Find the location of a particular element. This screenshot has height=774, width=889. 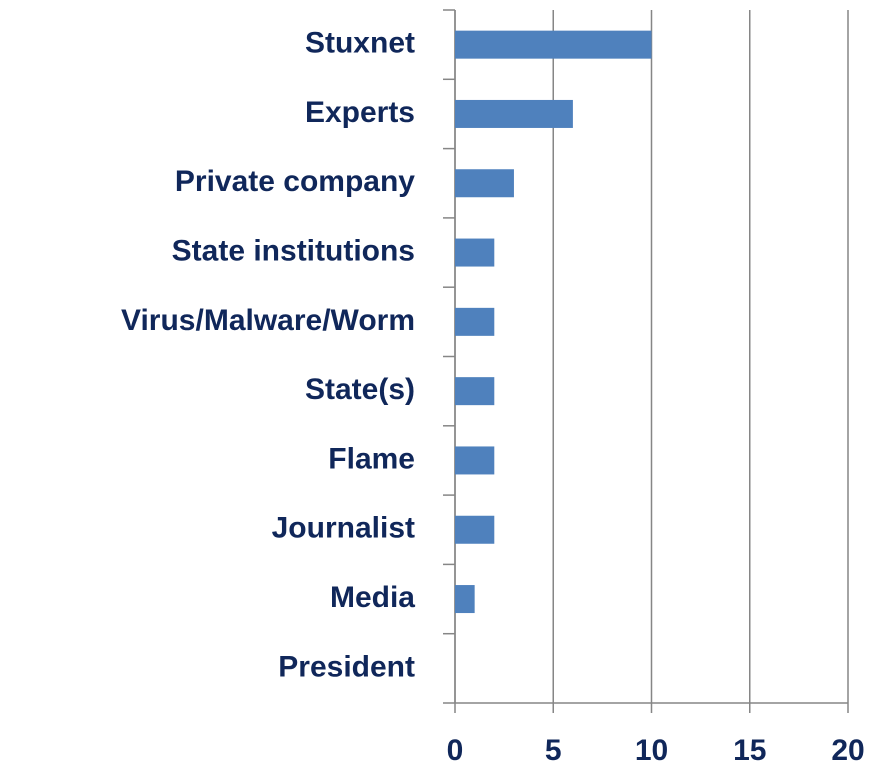

y-tick-label: Private company is located at coordinates (295, 181).